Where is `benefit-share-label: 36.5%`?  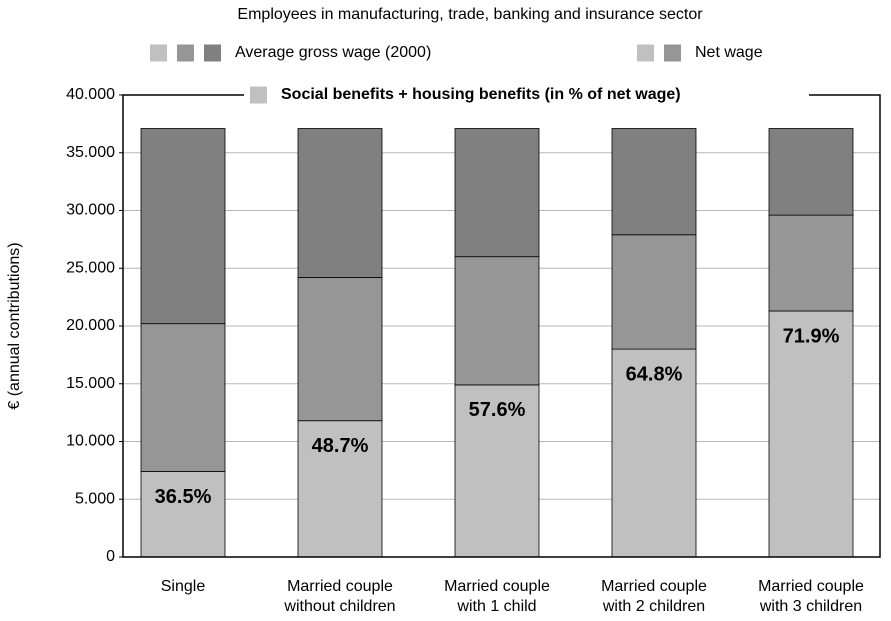 benefit-share-label: 36.5% is located at coordinates (183, 497).